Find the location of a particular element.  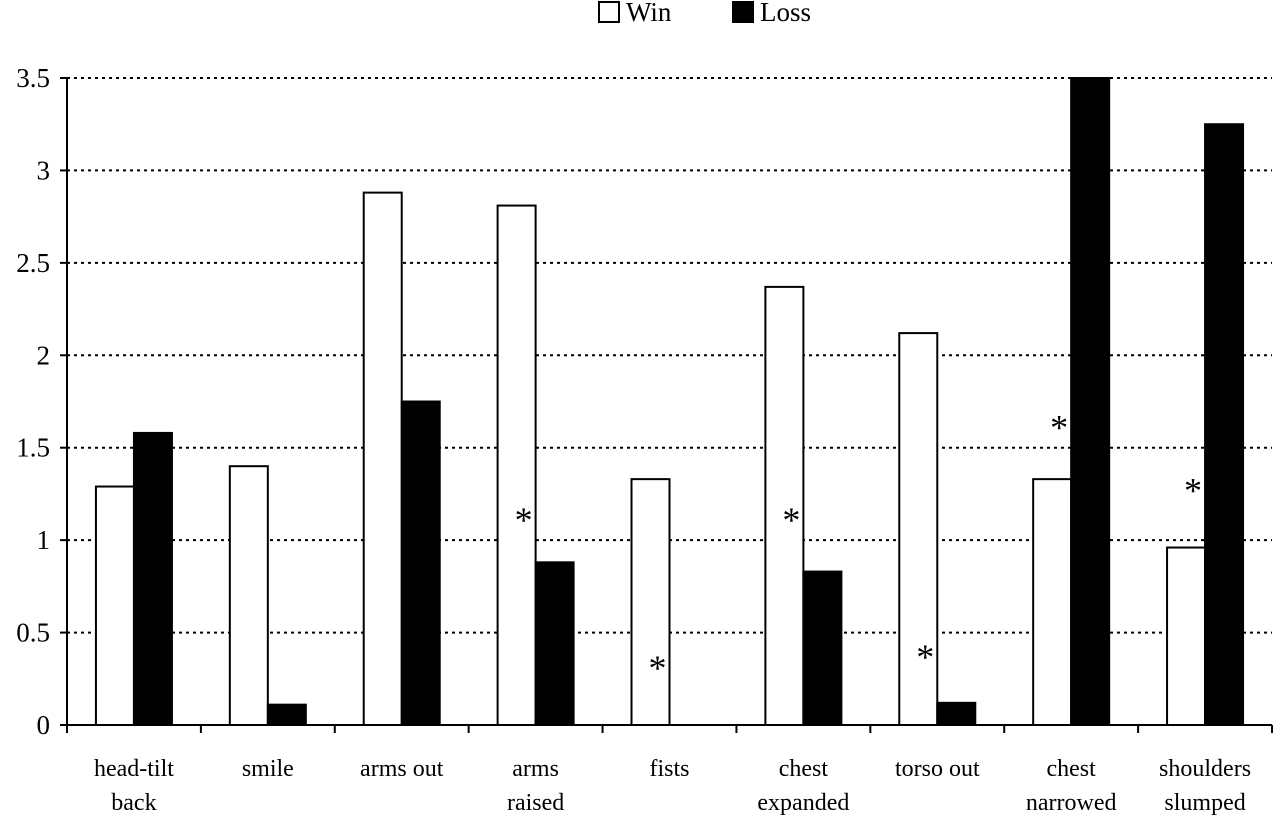

legend-label-win: Win is located at coordinates (649, 13).